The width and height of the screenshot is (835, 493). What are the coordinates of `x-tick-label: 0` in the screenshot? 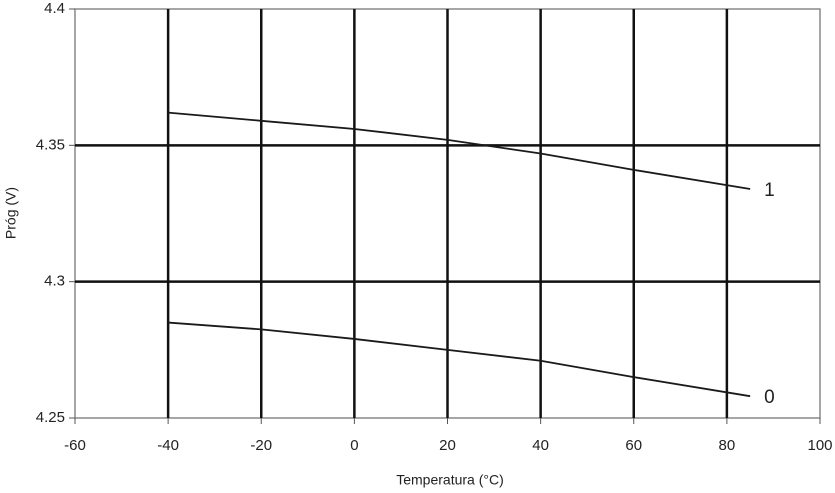 It's located at (354, 445).